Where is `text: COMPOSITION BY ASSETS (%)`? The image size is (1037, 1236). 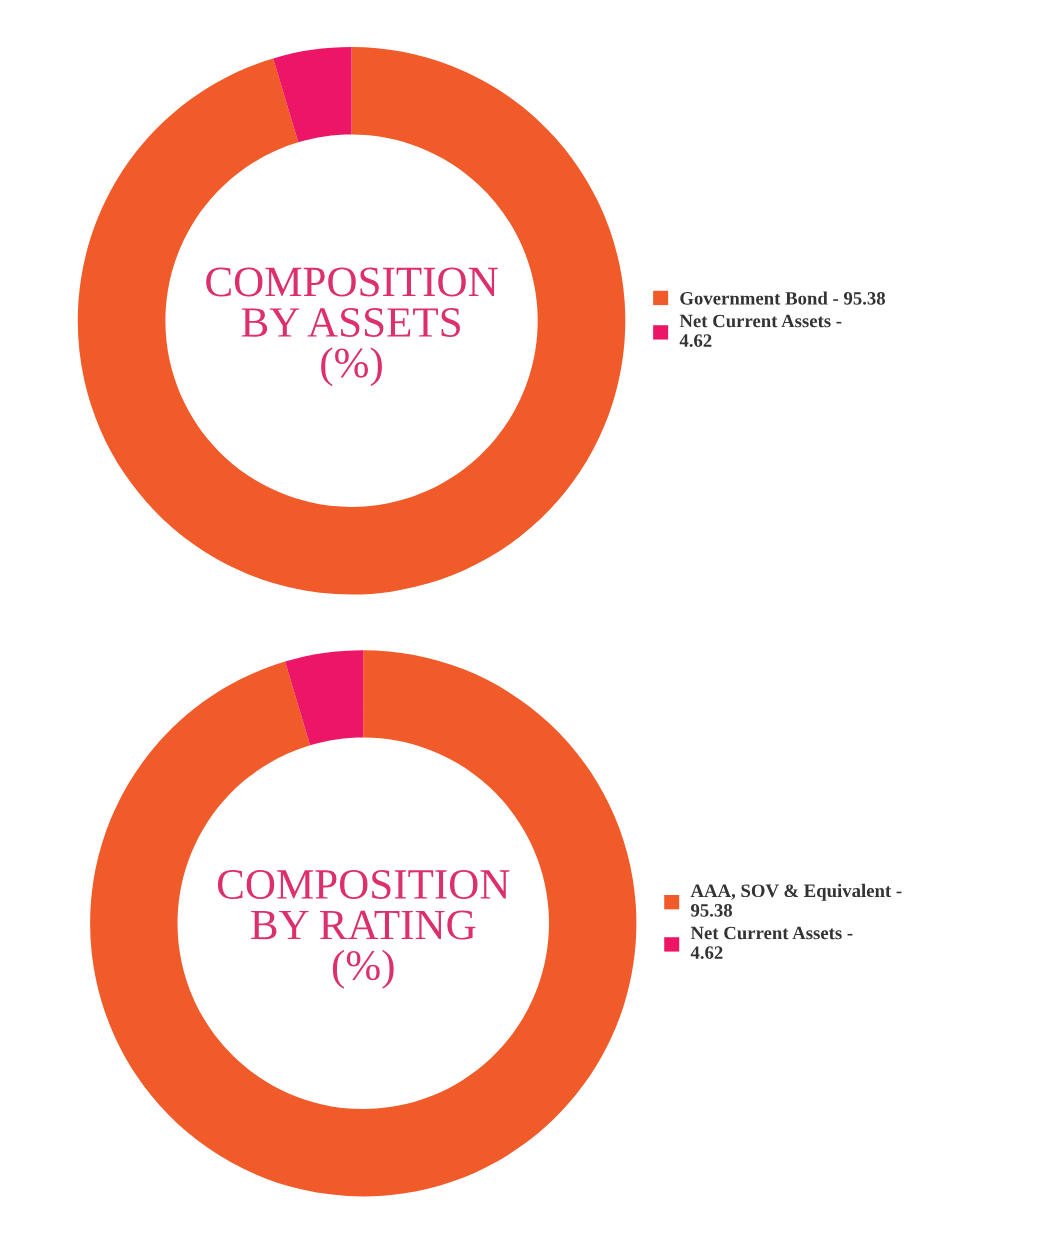 text: COMPOSITION BY ASSETS (%) is located at coordinates (352, 327).